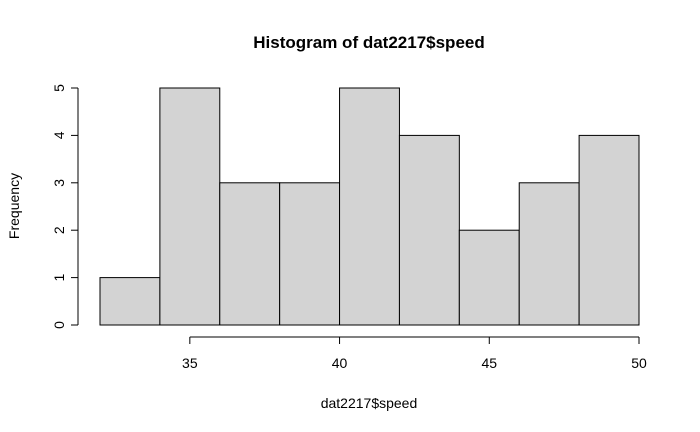 This screenshot has width=700, height=432. Describe the element at coordinates (59, 135) in the screenshot. I see `y-tick-label-4: 4` at that location.